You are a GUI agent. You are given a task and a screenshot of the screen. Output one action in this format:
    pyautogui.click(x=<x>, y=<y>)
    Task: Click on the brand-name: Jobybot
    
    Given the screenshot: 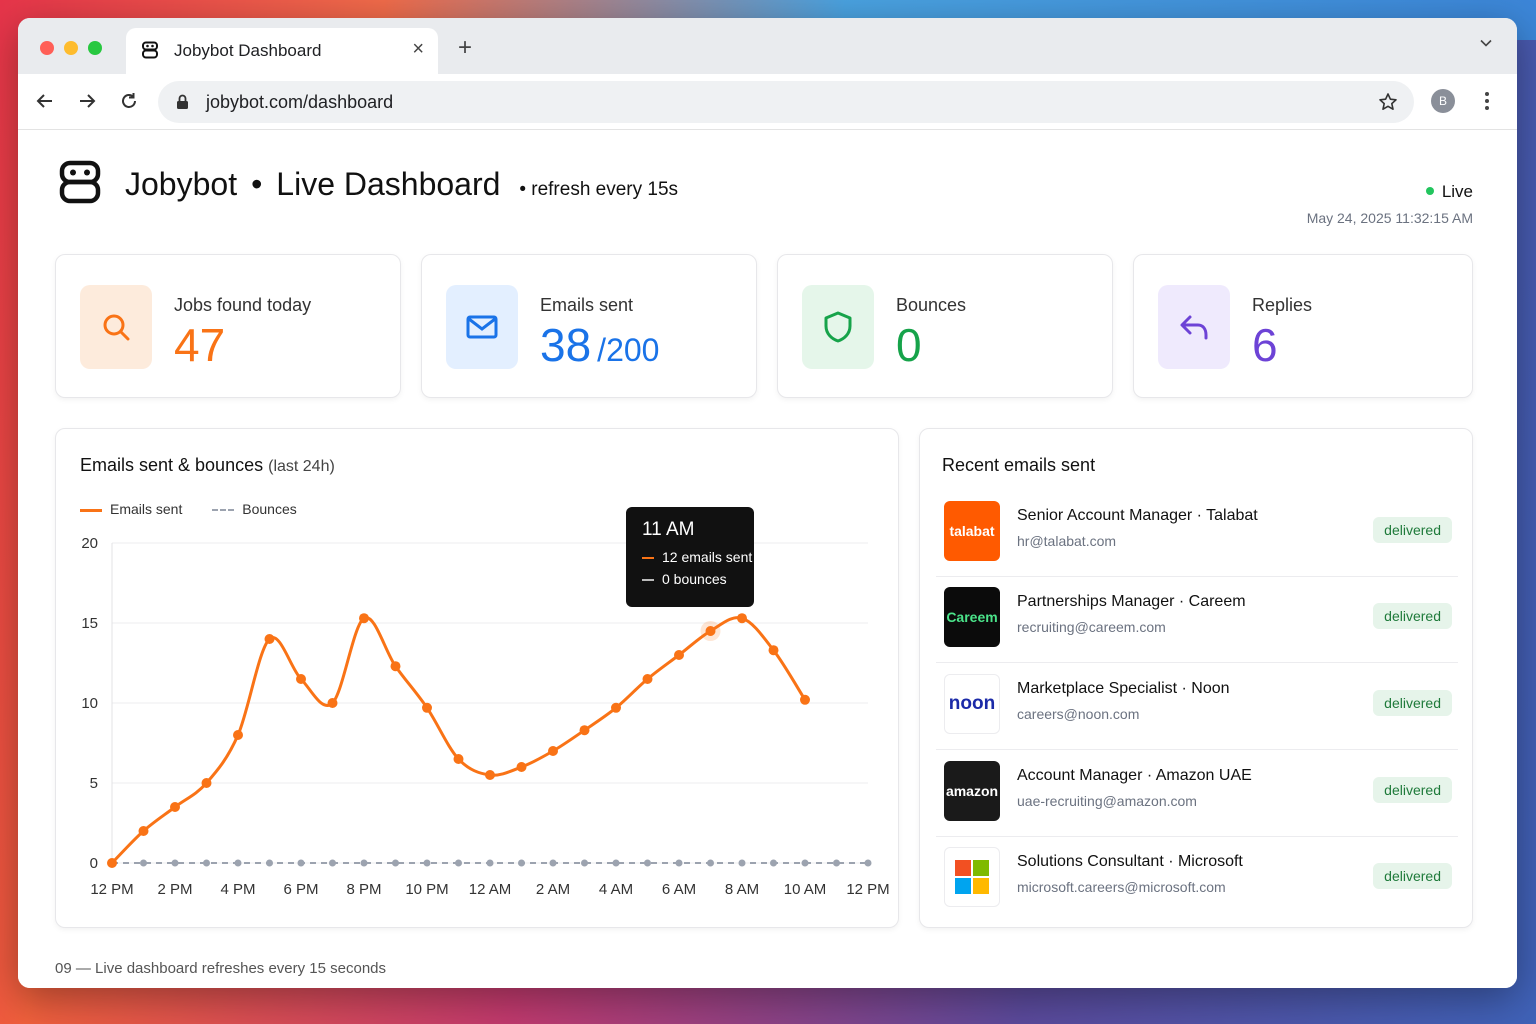 What is the action you would take?
    pyautogui.click(x=181, y=184)
    